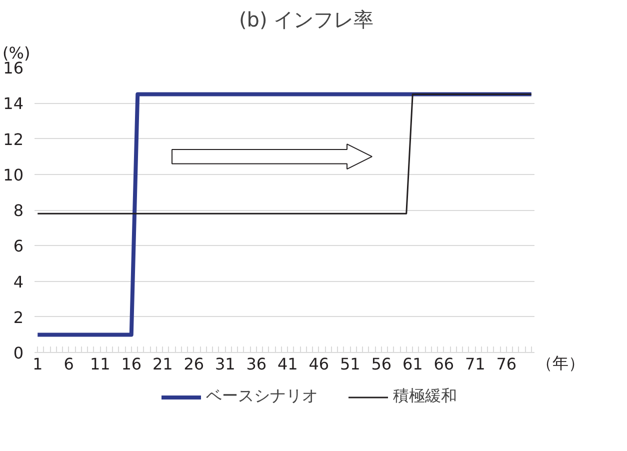 Image resolution: width=627 pixels, height=451 pixels. I want to click on x-tick-label: 16, so click(131, 364).